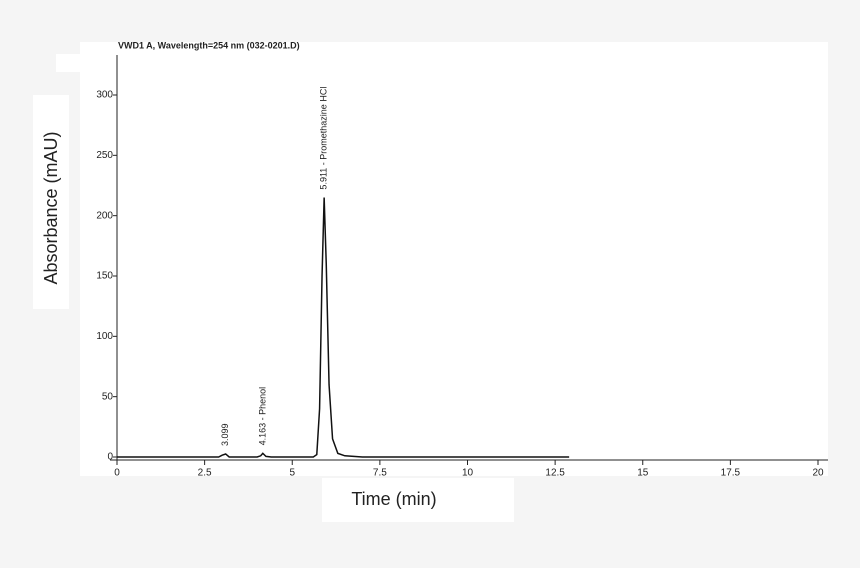 This screenshot has width=860, height=568. What do you see at coordinates (104, 276) in the screenshot?
I see `y-tick-label: 150` at bounding box center [104, 276].